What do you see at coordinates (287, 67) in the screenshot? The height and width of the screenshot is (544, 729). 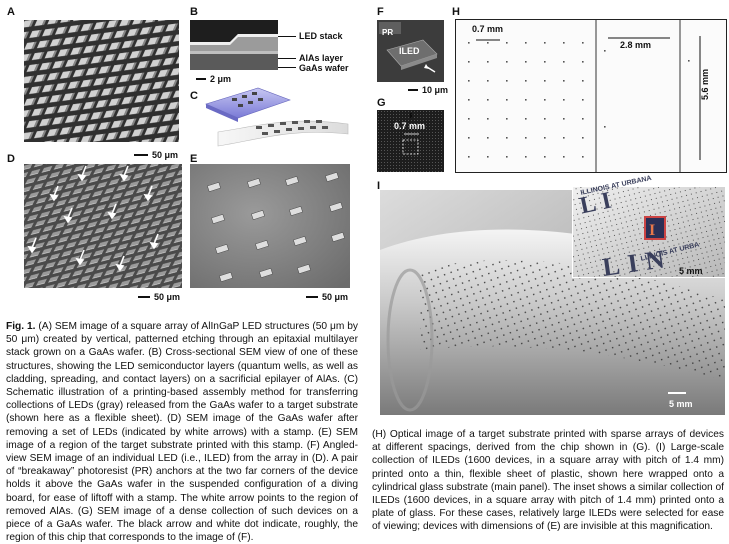 I see `gaas-line` at bounding box center [287, 67].